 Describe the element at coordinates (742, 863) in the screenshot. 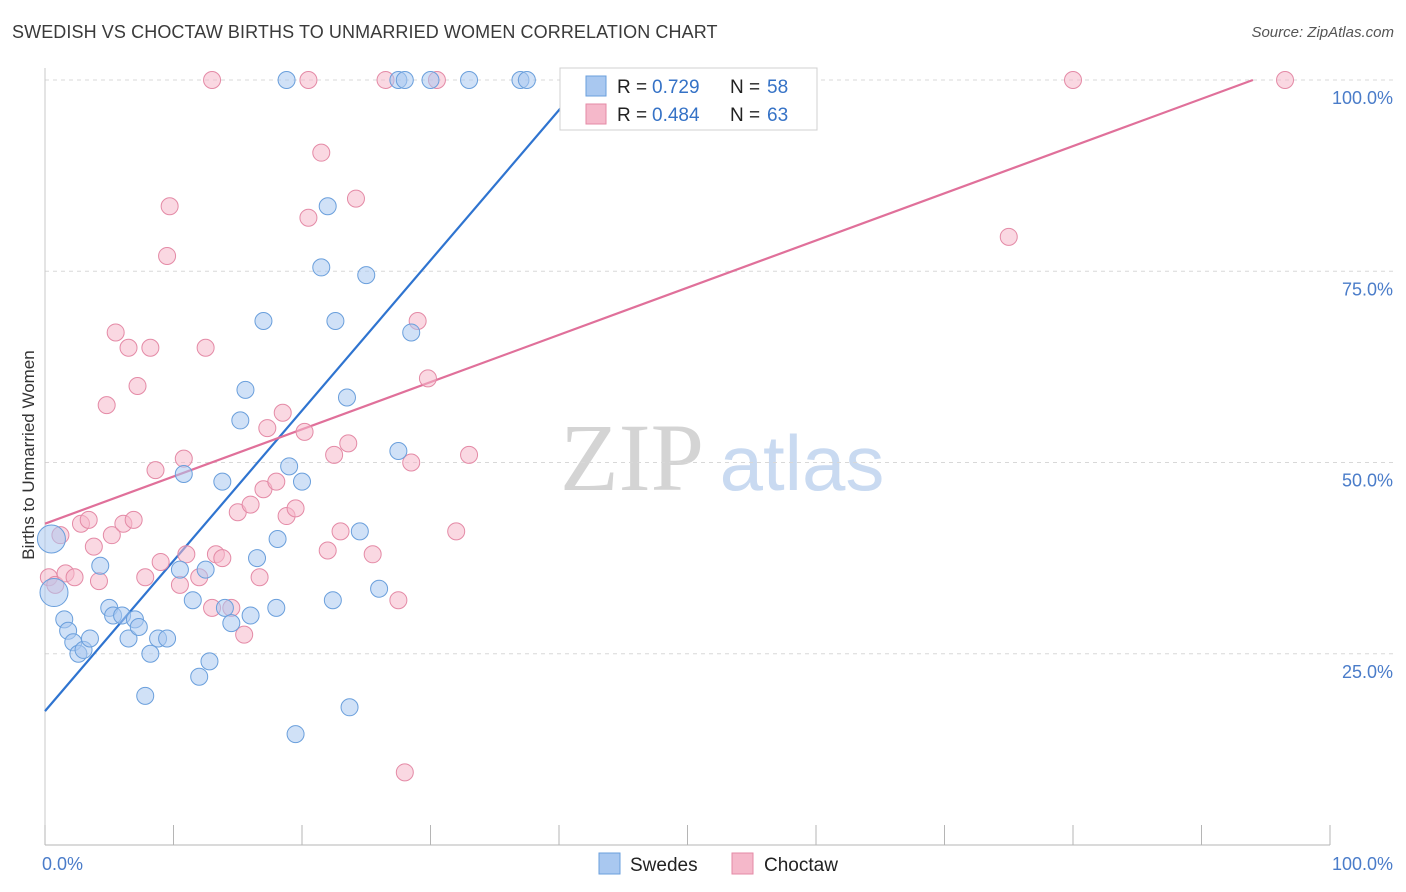

I see `legend-choctaw-icon` at that location.